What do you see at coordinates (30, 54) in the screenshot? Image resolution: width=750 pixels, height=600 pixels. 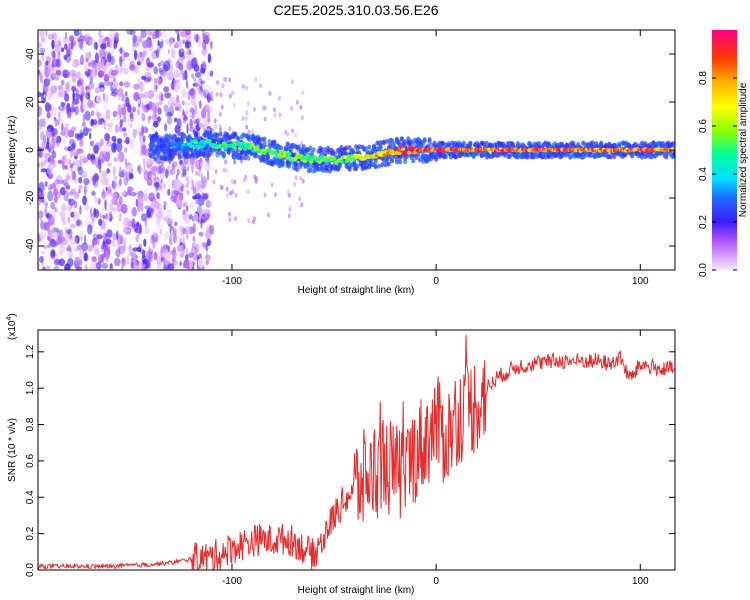 I see `y-tick-label: 40` at bounding box center [30, 54].